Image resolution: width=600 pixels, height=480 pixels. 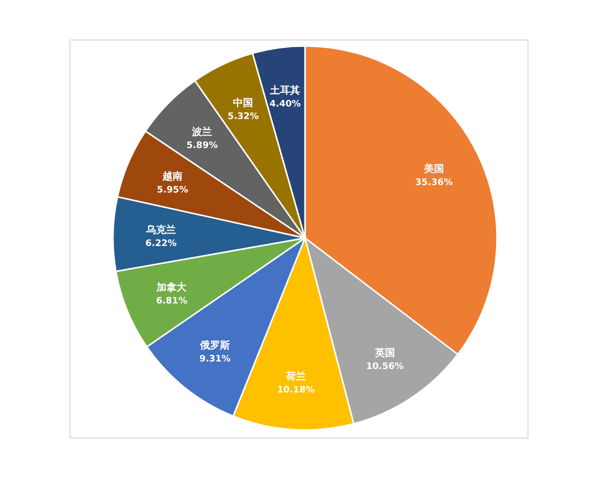 I want to click on data-label: 5.89%, so click(x=202, y=146).